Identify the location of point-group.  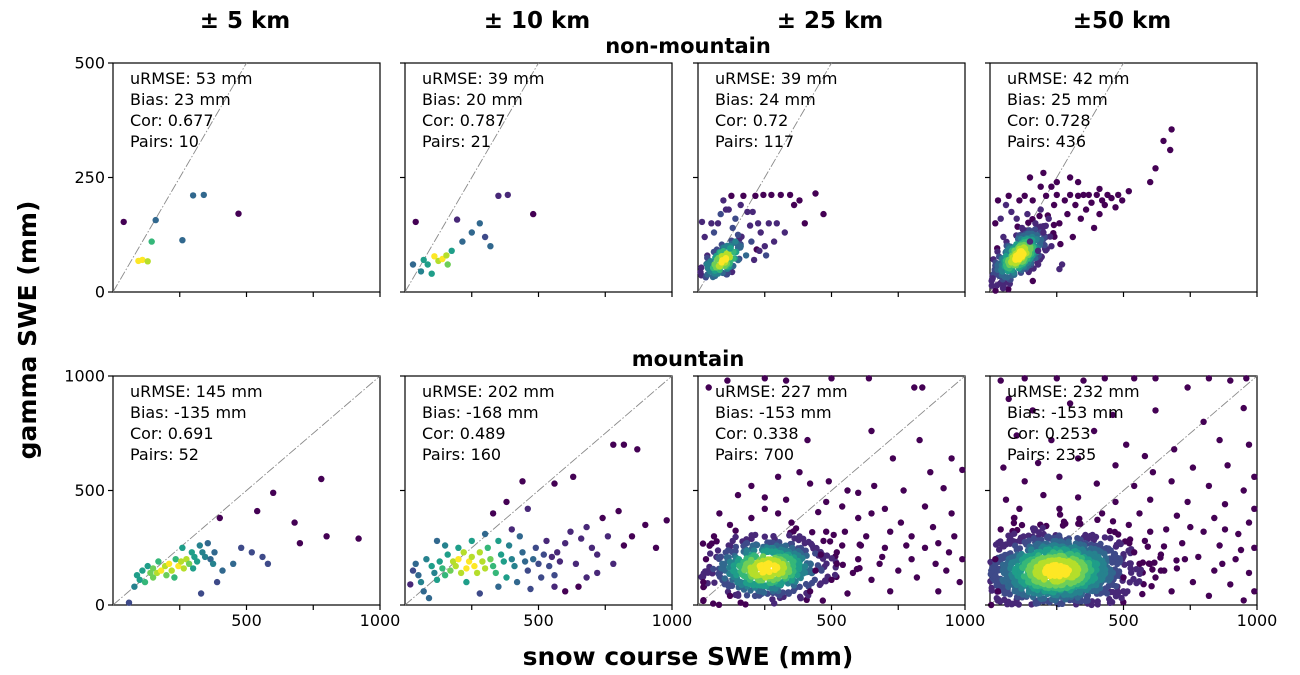
(538, 521).